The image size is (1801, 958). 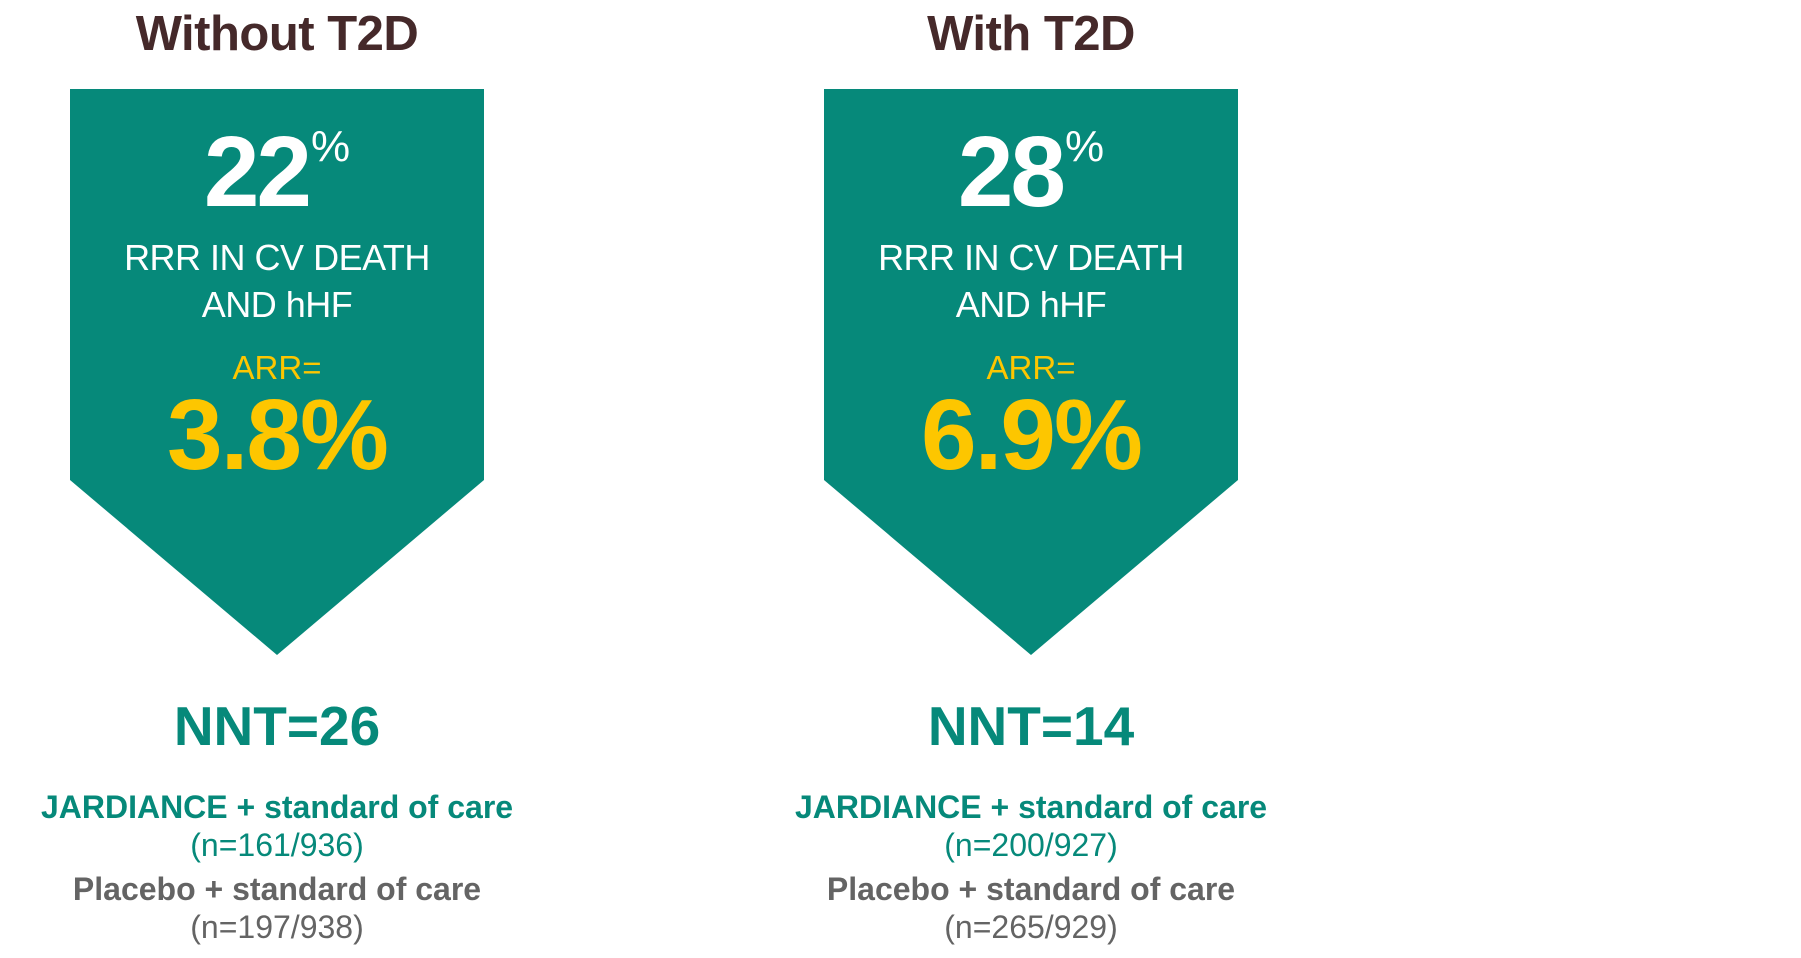 I want to click on arrow-shield: 28% RRR IN CV DEATH AND hHF ARR= 6.9%, so click(x=1031, y=372).